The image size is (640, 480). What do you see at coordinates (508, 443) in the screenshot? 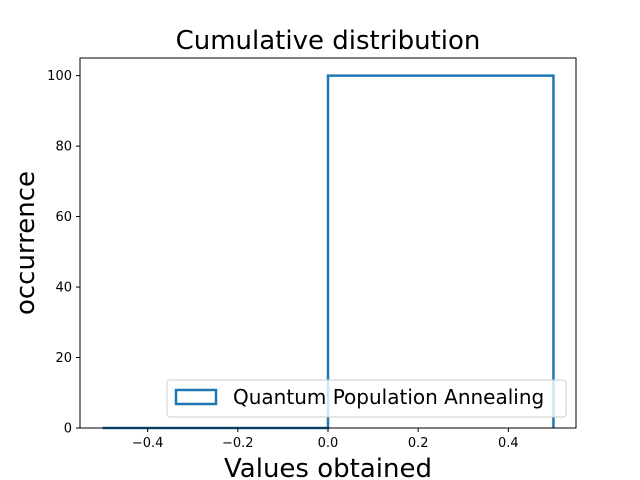
I see `x-tick-label: 0.4` at bounding box center [508, 443].